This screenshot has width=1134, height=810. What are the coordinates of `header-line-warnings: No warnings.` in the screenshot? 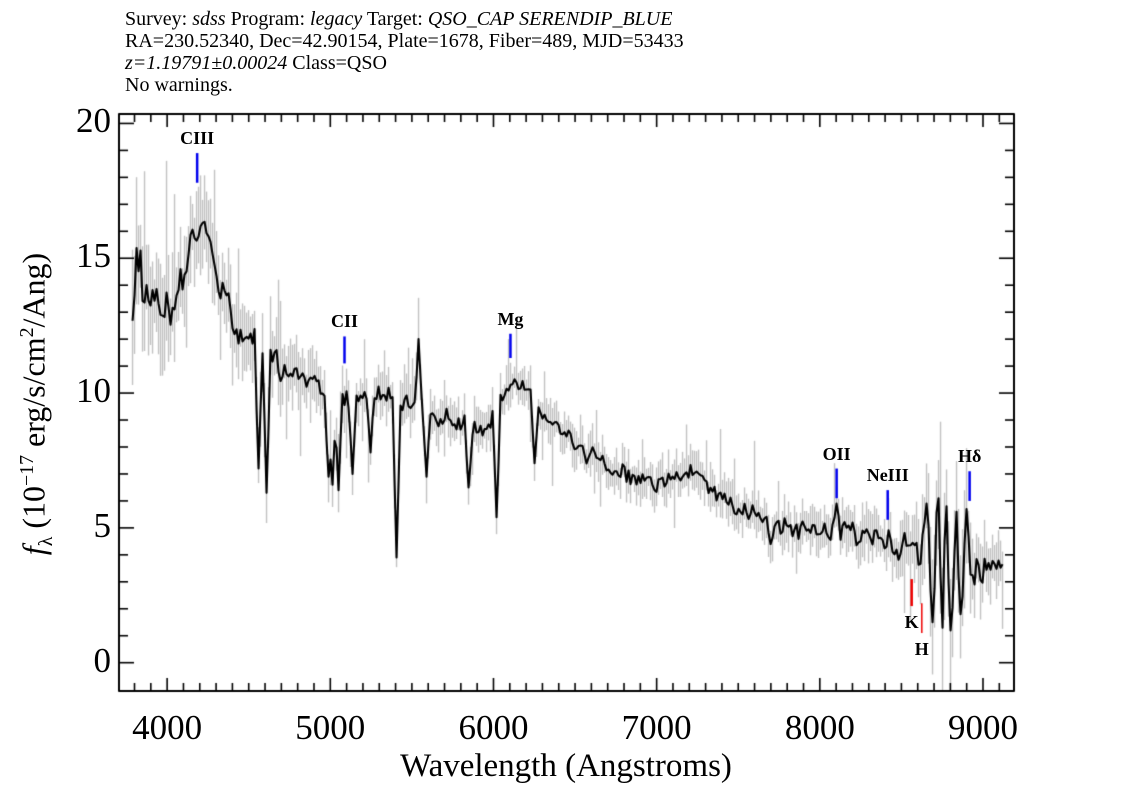 It's located at (179, 85).